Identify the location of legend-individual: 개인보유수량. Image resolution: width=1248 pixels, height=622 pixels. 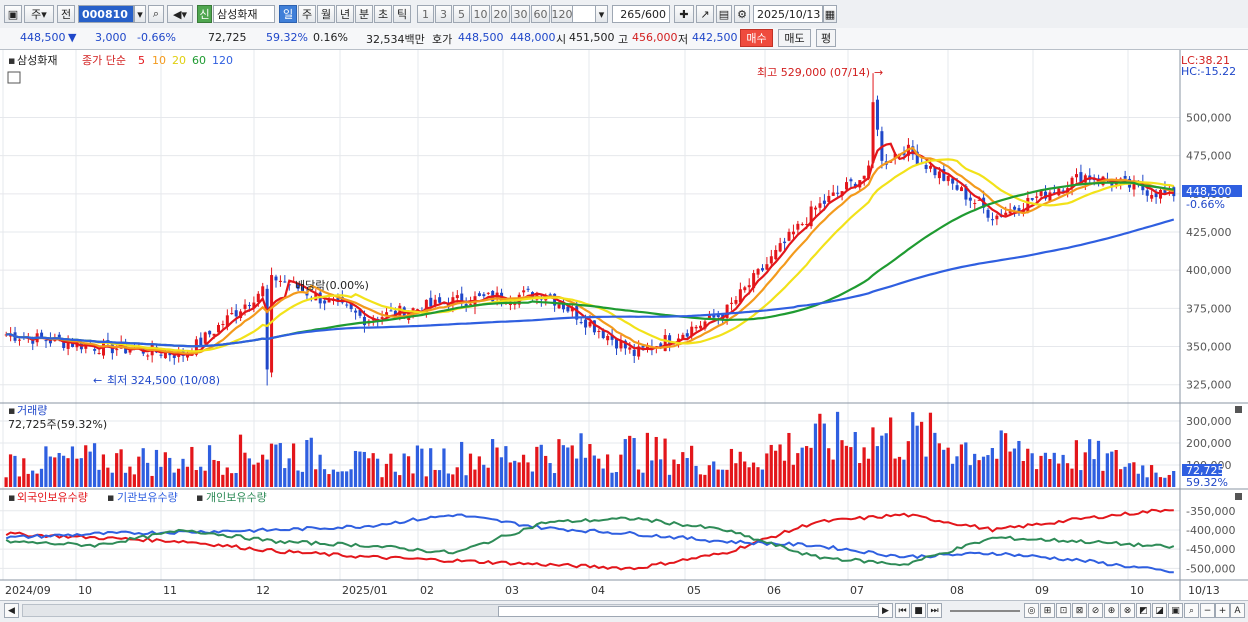
(236, 497).